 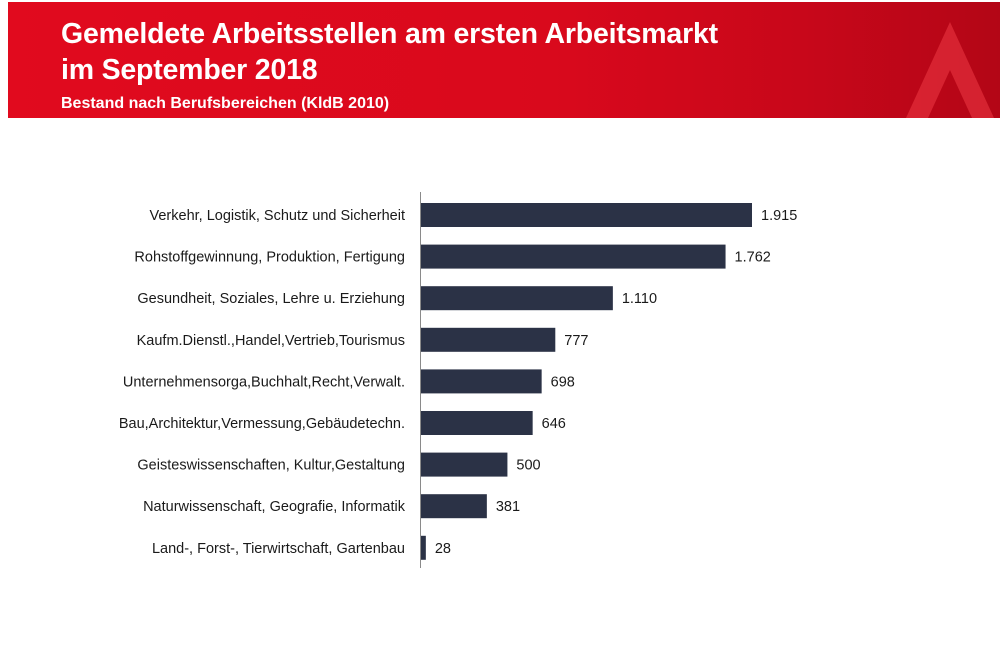 I want to click on agency-logo-icon, so click(x=950, y=70).